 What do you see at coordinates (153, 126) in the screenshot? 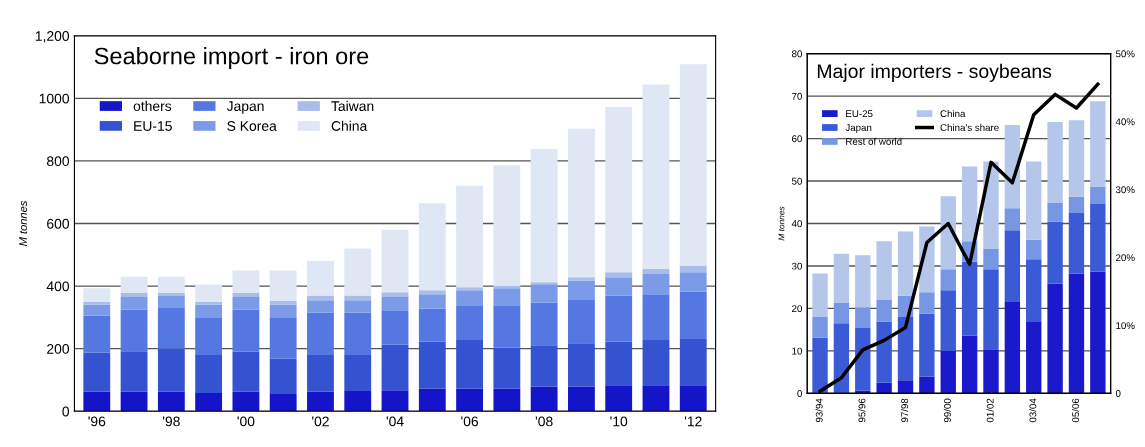
I see `legend-label: EU-15` at bounding box center [153, 126].